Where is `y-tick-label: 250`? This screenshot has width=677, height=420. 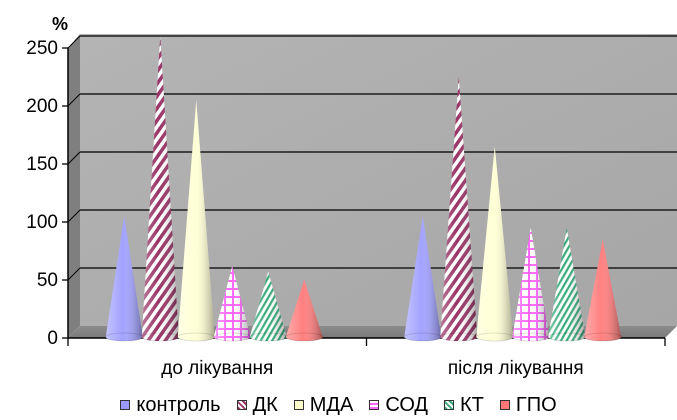
y-tick-label: 250 is located at coordinates (42, 48).